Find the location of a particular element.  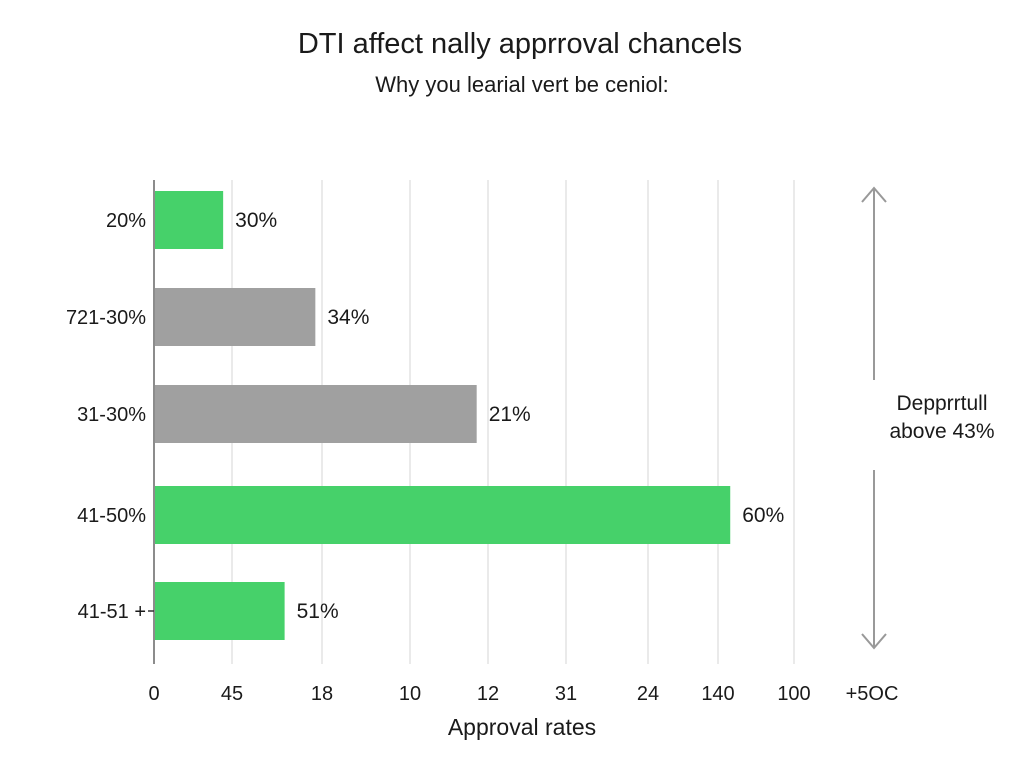

category-label: 41-50% is located at coordinates (111, 516).